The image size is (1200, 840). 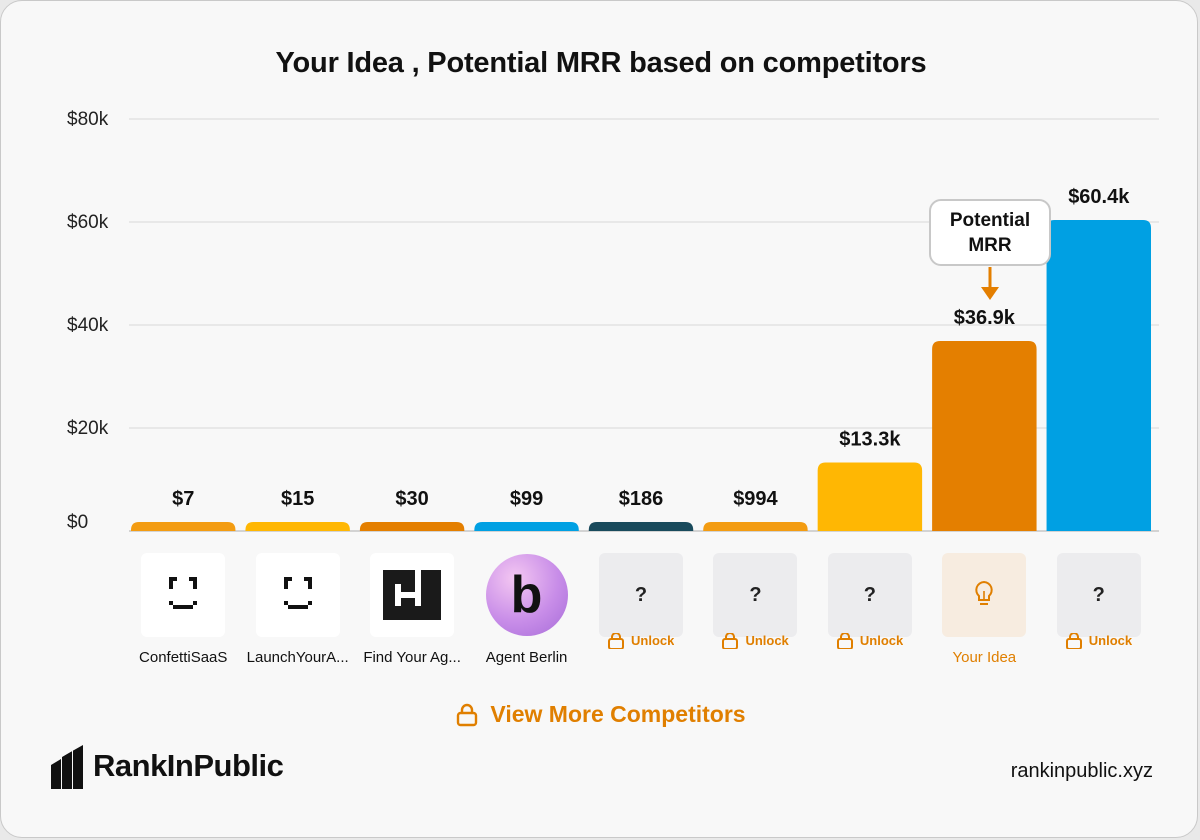 What do you see at coordinates (990, 220) in the screenshot?
I see `callout-line-1: Potential` at bounding box center [990, 220].